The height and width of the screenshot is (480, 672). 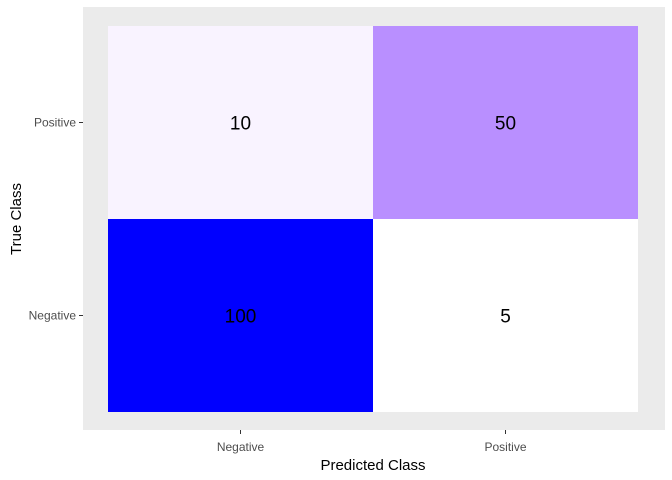 I want to click on cell-value-label: 100, so click(x=241, y=317).